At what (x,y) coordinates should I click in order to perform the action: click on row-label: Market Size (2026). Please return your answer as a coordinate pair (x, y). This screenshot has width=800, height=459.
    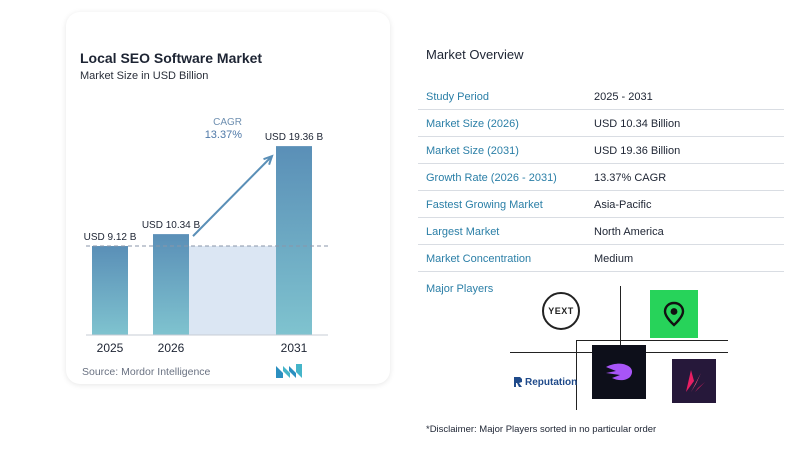
    Looking at the image, I should click on (472, 124).